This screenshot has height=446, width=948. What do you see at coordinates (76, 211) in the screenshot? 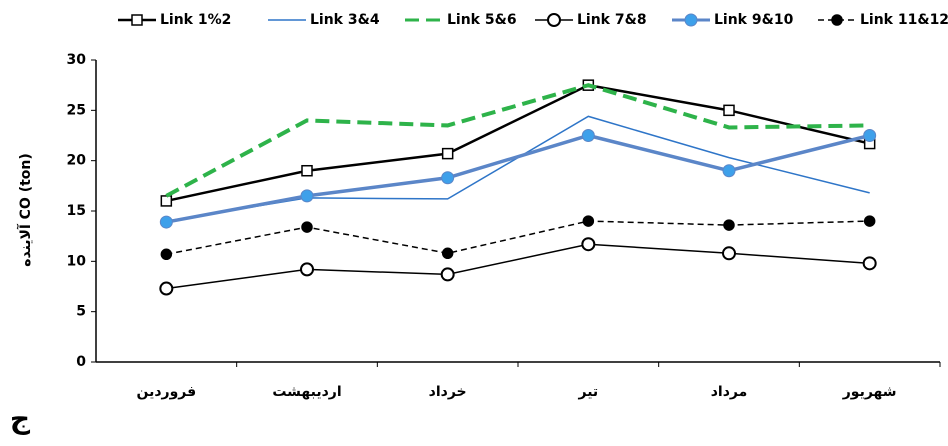
I see `y-tick-label: 15` at bounding box center [76, 211].